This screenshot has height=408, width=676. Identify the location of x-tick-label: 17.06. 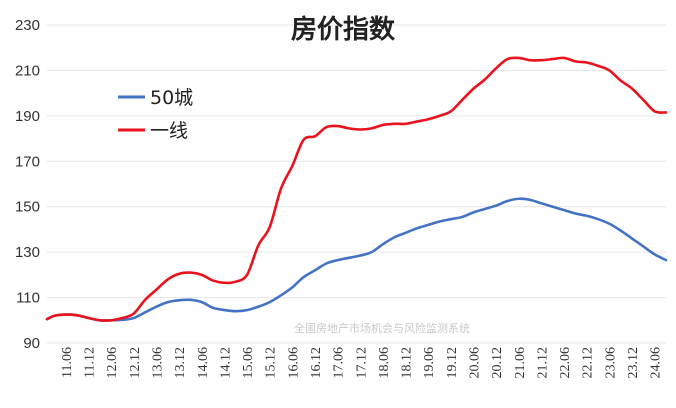
(339, 363).